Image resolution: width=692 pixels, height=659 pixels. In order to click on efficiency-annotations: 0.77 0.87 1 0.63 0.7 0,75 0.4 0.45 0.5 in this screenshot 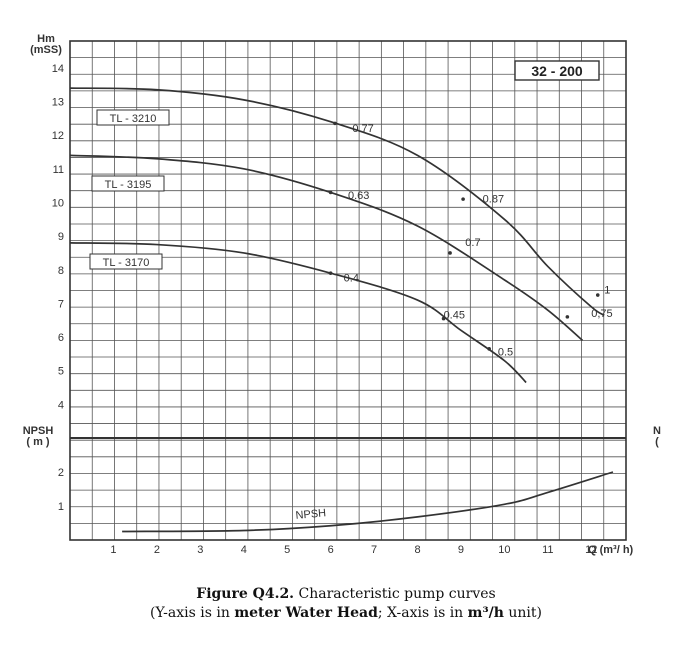, I will do `click(470, 240)`.